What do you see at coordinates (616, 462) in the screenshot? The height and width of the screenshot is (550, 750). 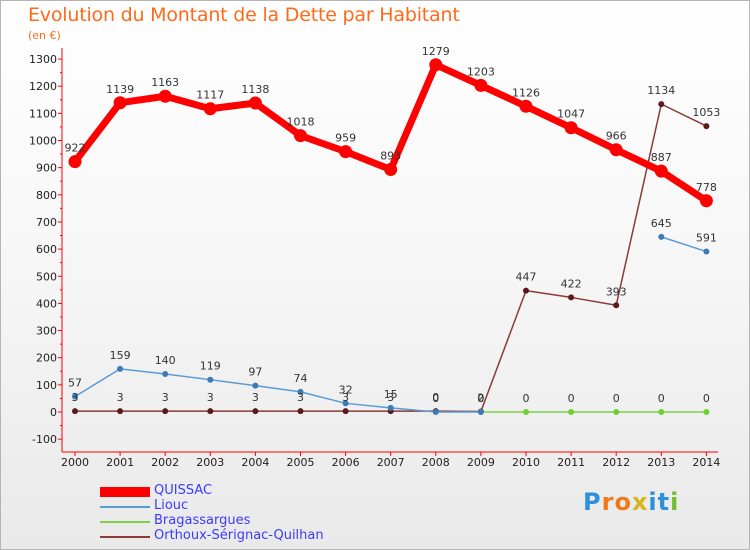 I see `x-tick-label: 2012` at bounding box center [616, 462].